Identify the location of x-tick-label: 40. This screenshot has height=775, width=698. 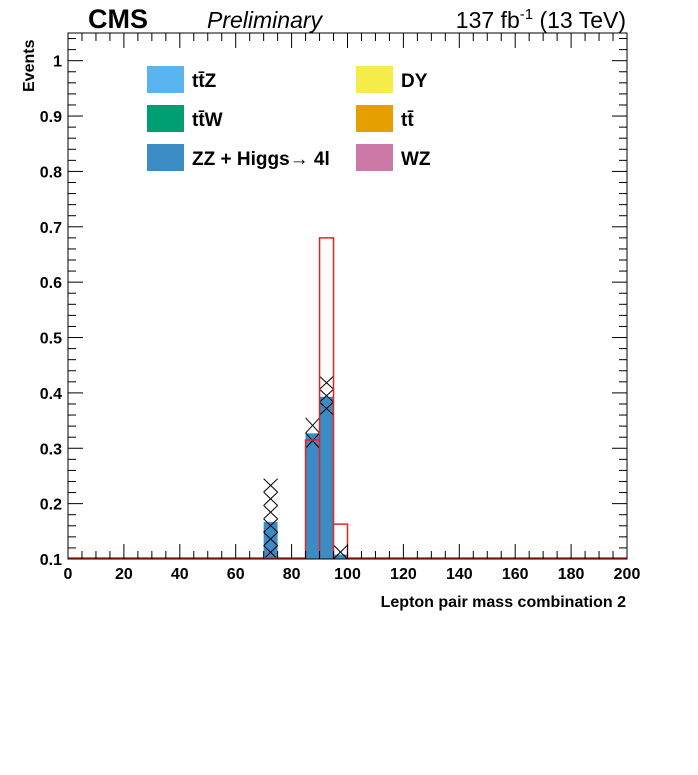
(180, 574).